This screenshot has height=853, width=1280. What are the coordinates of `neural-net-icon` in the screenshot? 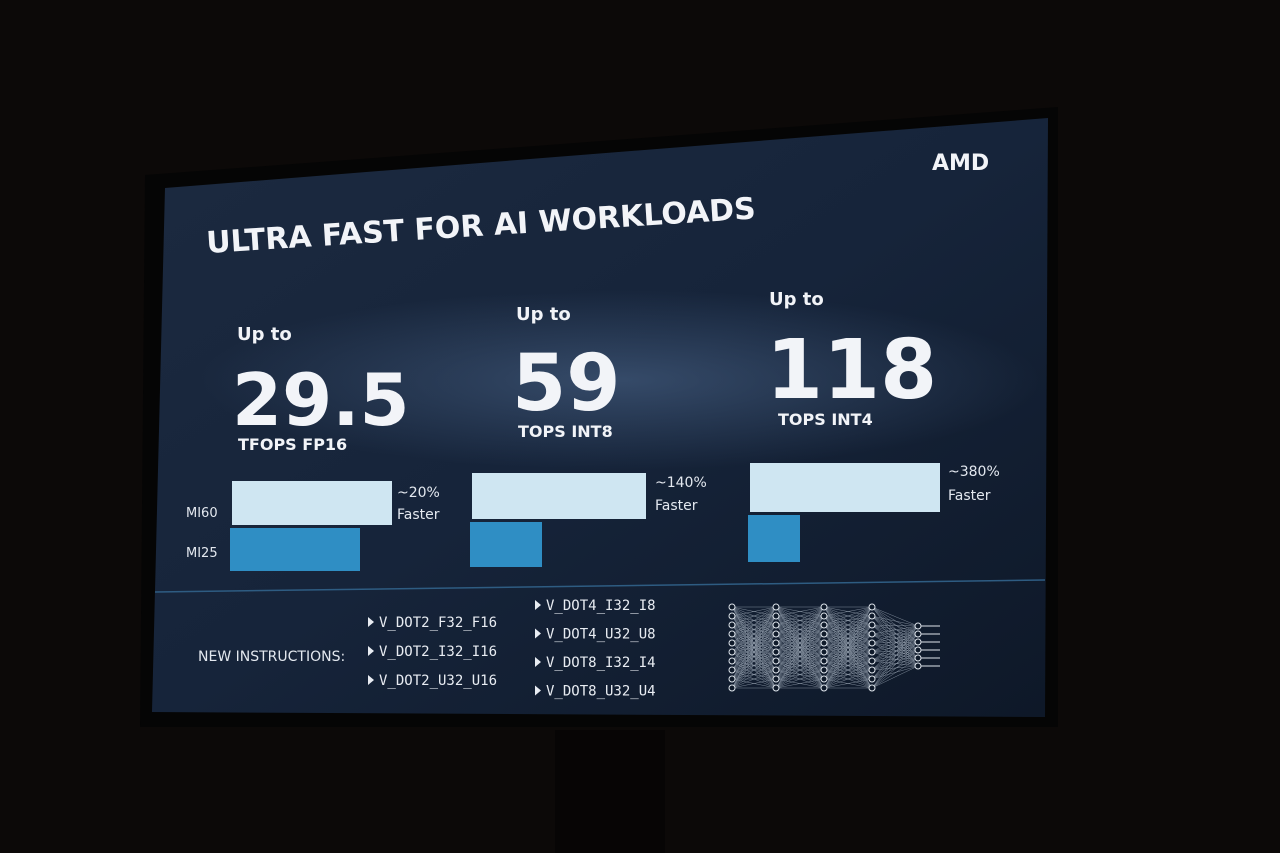 It's located at (834, 647).